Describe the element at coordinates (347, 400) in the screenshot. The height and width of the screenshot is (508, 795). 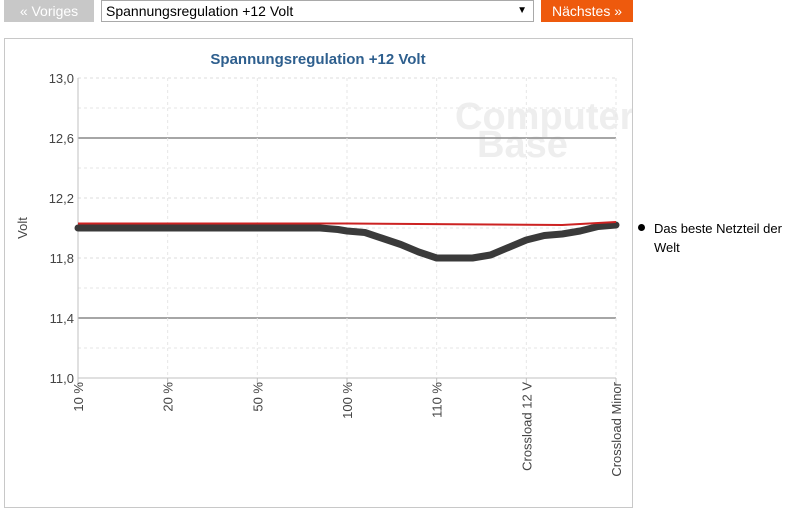
I see `x-tick-label: 100 %` at that location.